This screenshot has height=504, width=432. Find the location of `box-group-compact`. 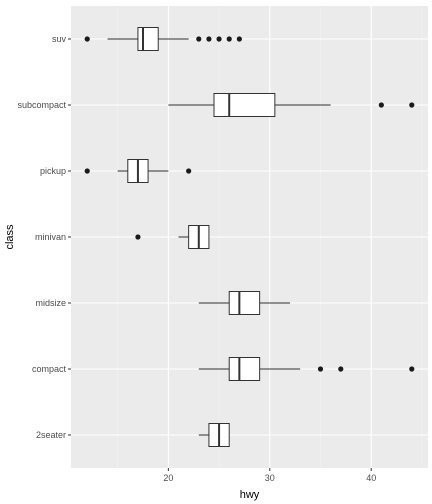

box-group-compact is located at coordinates (306, 369).